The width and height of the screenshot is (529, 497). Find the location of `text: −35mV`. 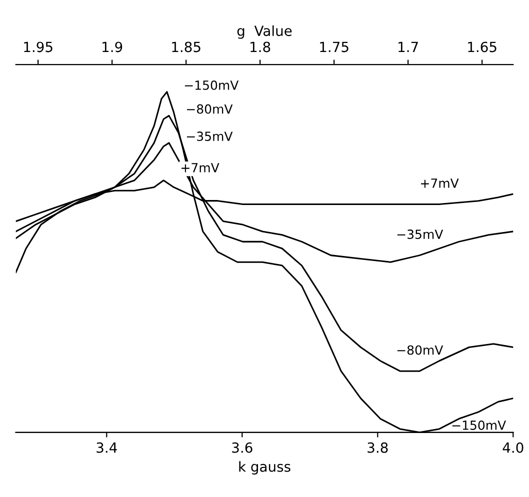

text: −35mV is located at coordinates (209, 137).